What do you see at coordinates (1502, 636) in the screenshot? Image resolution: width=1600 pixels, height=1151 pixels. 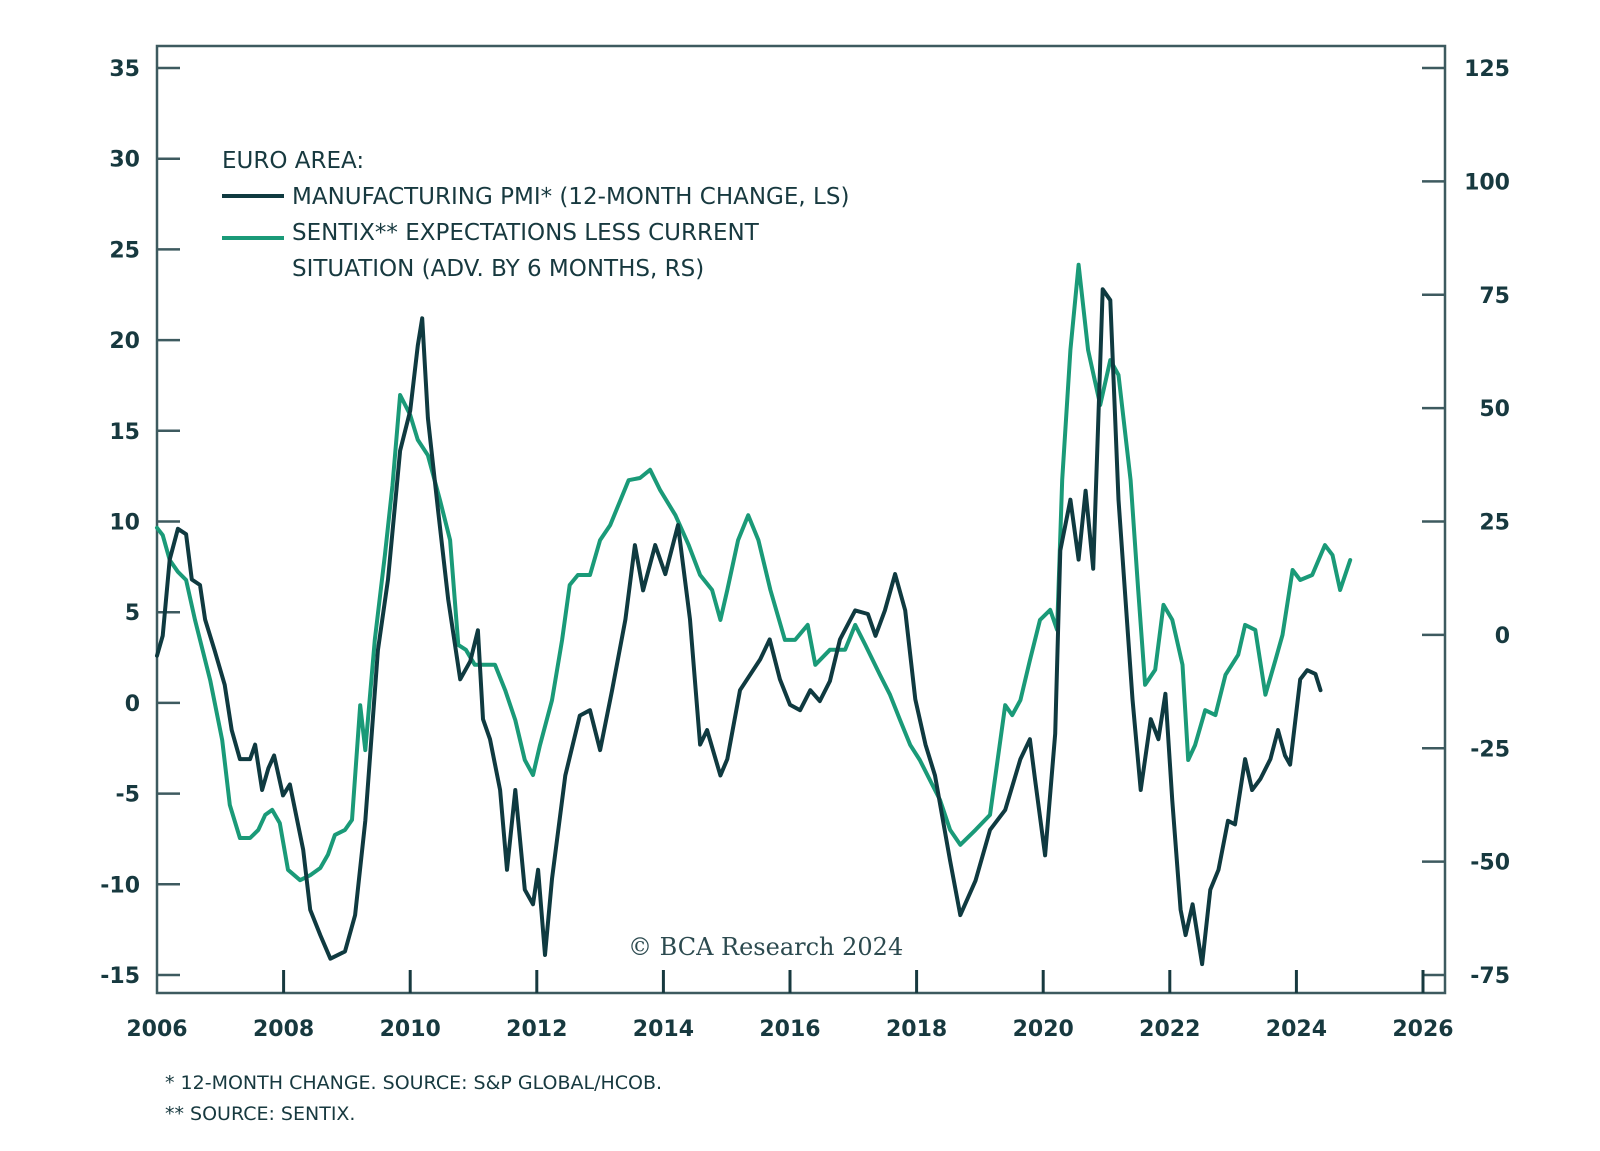 I see `right-tick-label: 0` at bounding box center [1502, 636].